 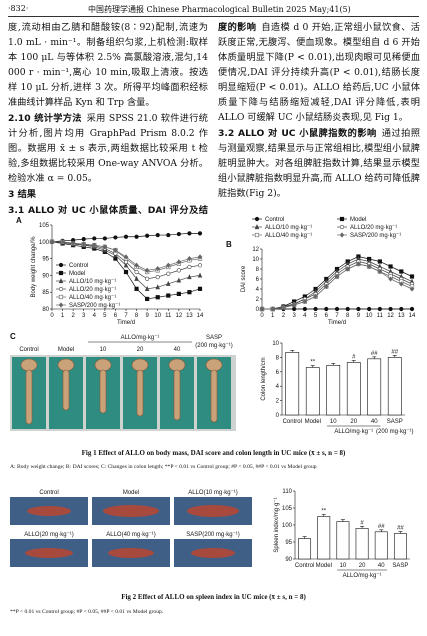 I want to click on y-tick-label: 110, so click(x=287, y=492).